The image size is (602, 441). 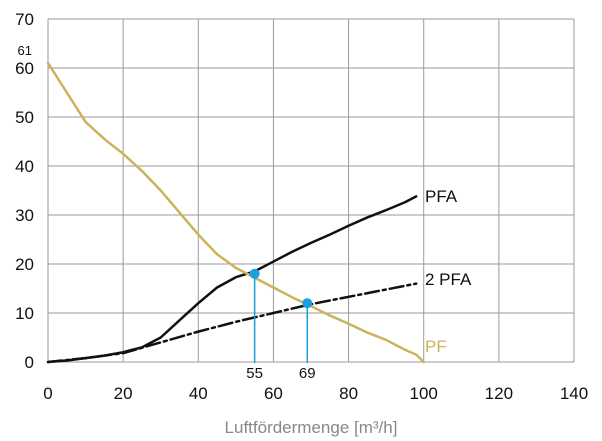 I want to click on series-line-2-pfa, so click(x=232, y=323).